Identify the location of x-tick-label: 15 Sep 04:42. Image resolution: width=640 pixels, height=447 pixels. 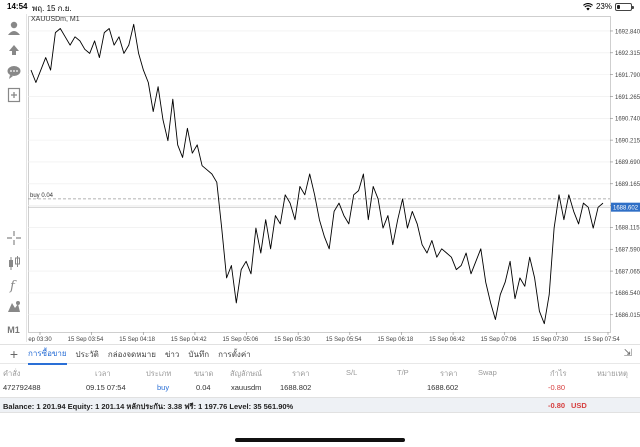
(189, 339).